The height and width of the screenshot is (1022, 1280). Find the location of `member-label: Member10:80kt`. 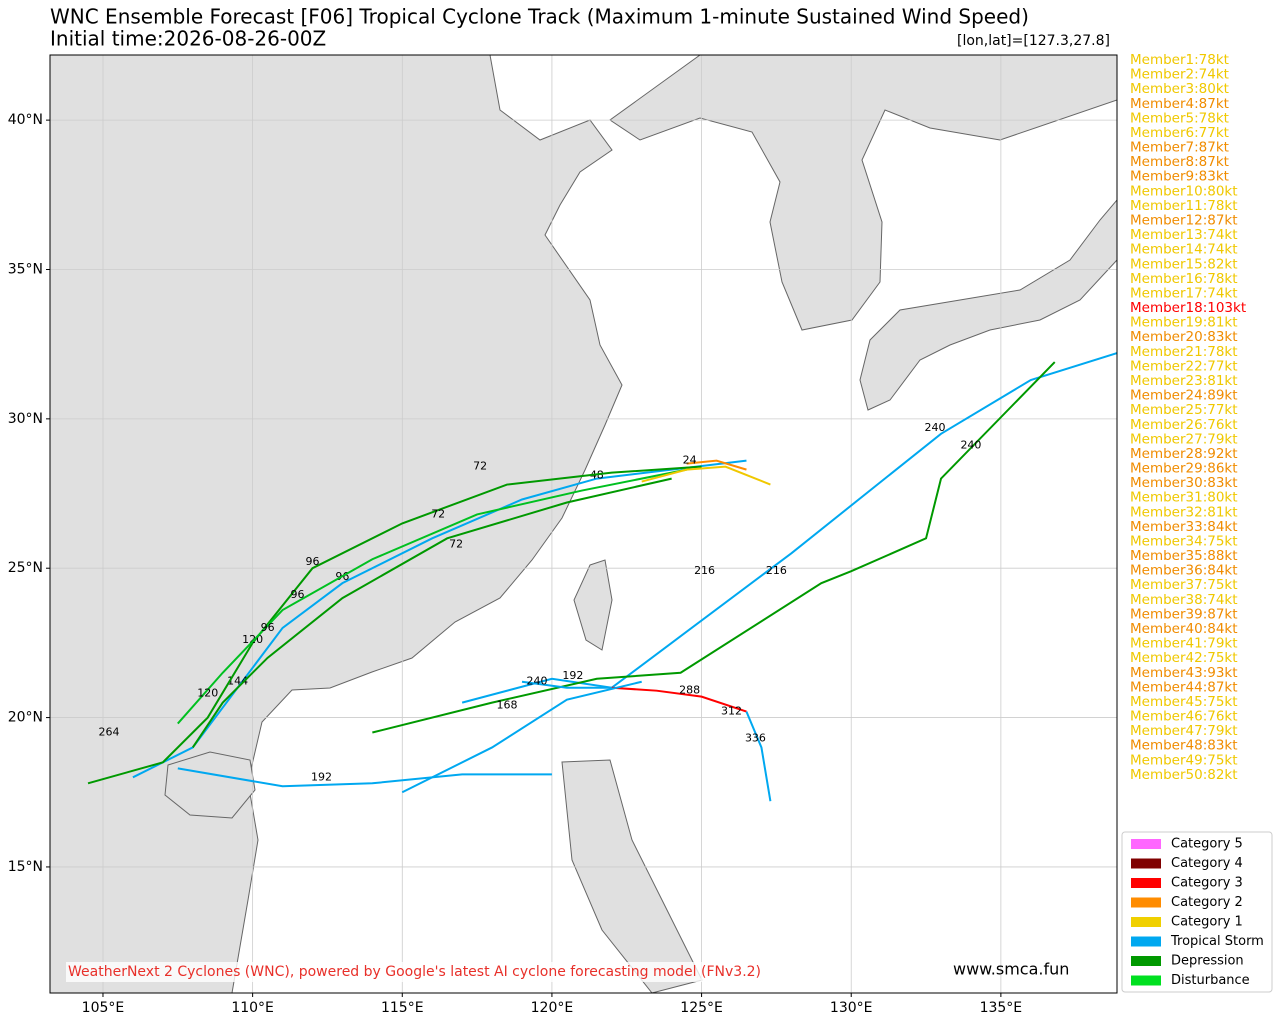

member-label: Member10:80kt is located at coordinates (1184, 191).